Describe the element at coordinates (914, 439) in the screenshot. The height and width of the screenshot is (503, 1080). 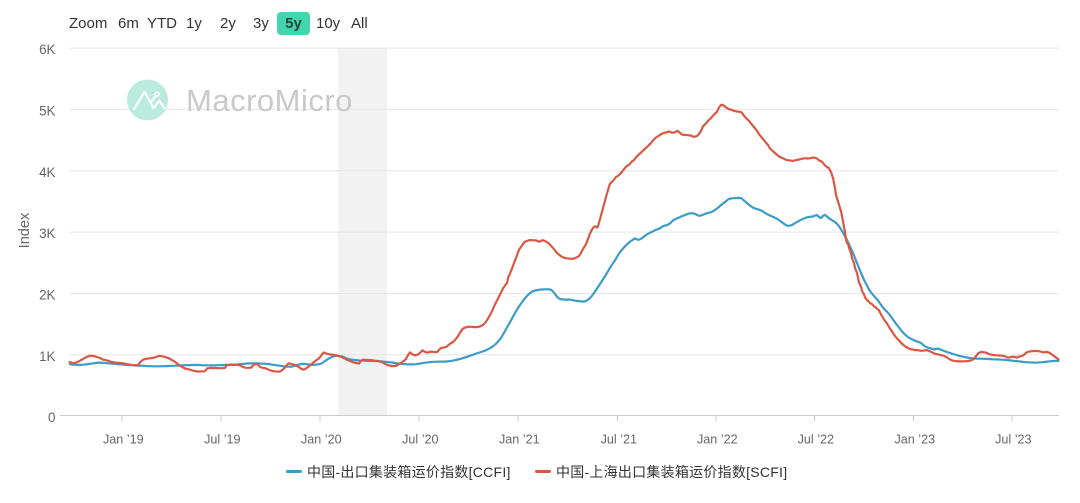
I see `svg-text: Jan ’23` at that location.